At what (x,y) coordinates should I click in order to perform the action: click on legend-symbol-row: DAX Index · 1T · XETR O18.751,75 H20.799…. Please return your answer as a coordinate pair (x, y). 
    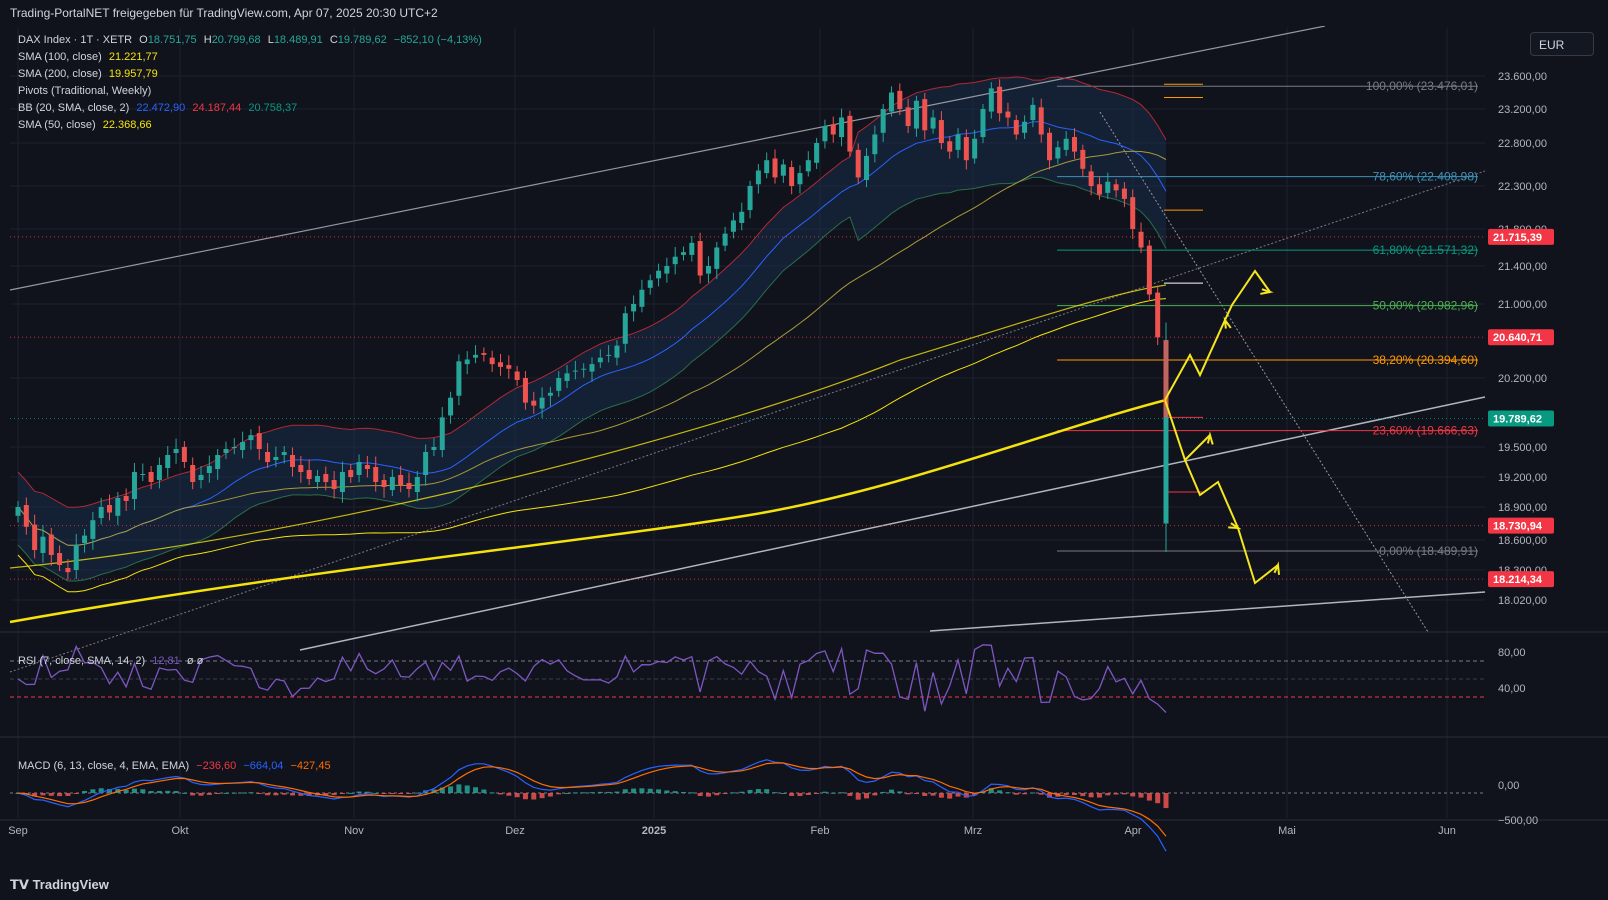
    Looking at the image, I should click on (252, 40).